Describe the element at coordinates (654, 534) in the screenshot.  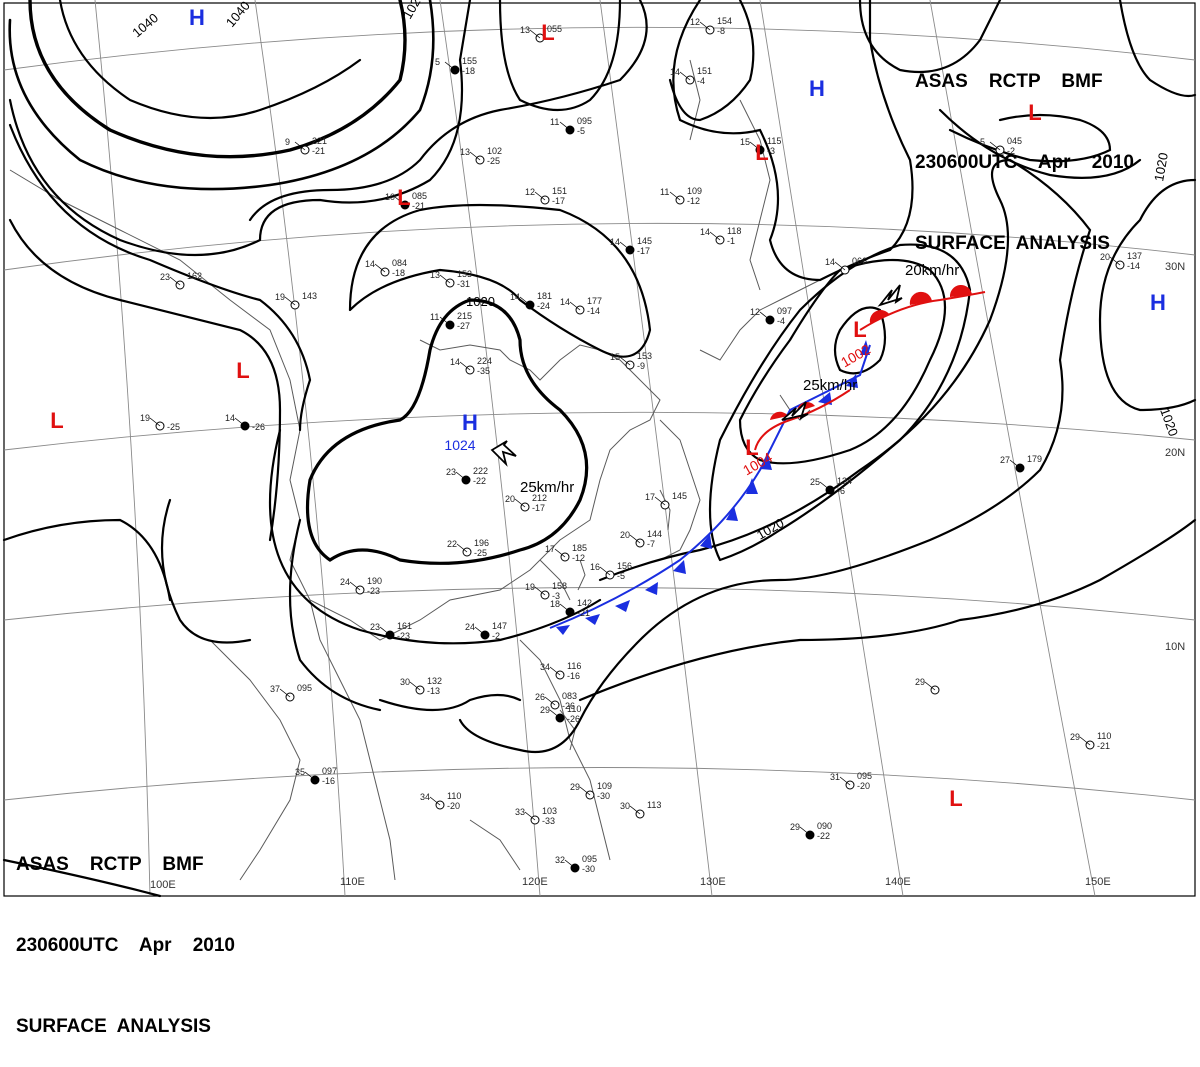
I see `station-pressure: 144` at that location.